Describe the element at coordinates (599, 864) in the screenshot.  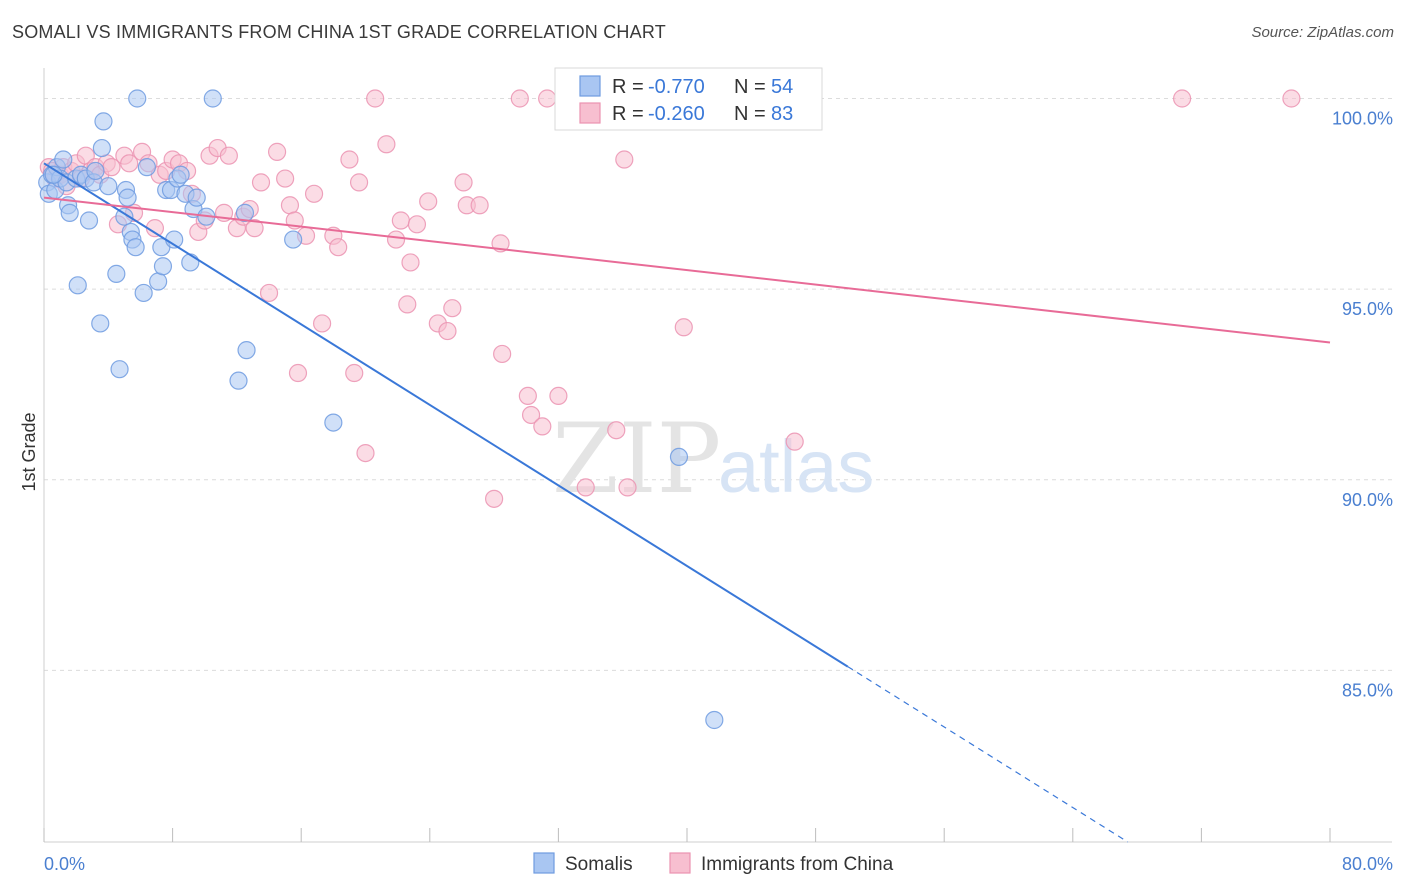
I see `bottom-legend-label-somalis: Somalis` at that location.